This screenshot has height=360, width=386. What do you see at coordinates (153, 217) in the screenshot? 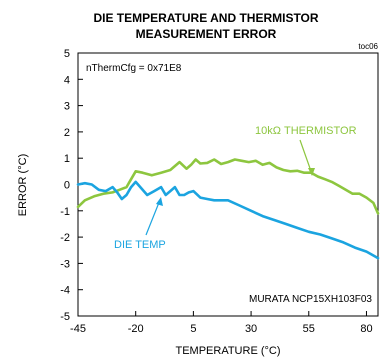
I see `die-temp-arrow` at bounding box center [153, 217].